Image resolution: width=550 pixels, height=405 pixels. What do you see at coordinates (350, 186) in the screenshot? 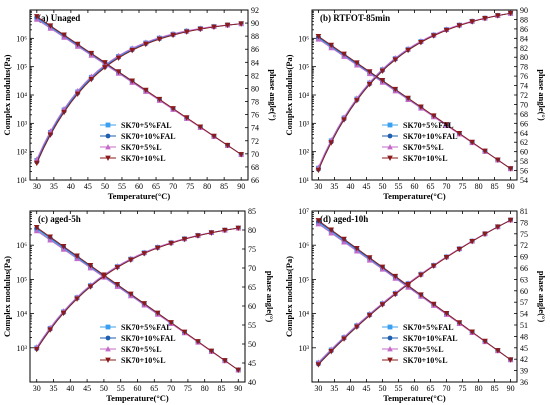
I see `x-tick-label: 40` at bounding box center [350, 186].